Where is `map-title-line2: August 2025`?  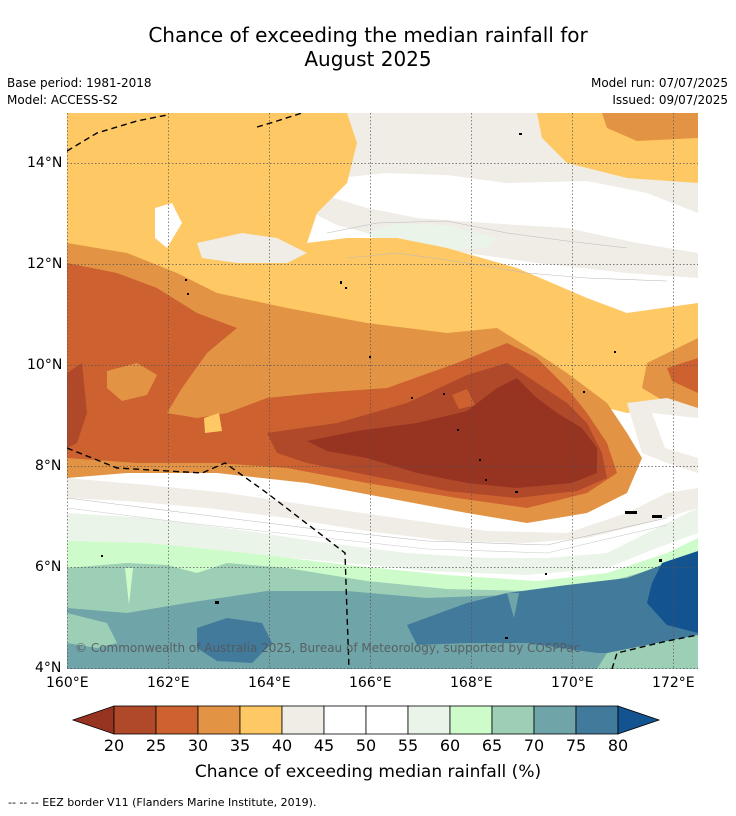 map-title-line2: August 2025 is located at coordinates (368, 59).